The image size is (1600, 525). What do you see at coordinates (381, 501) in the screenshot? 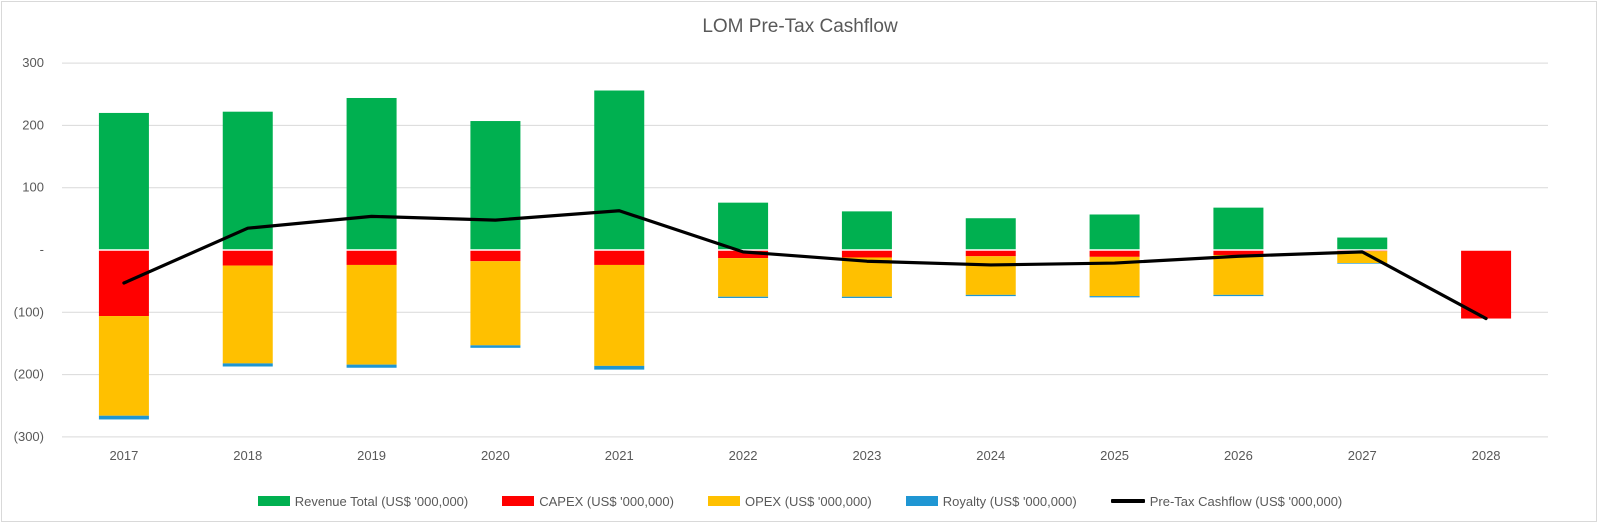
I see `legend-label: Revenue Total (US$ '000,000)` at bounding box center [381, 501].